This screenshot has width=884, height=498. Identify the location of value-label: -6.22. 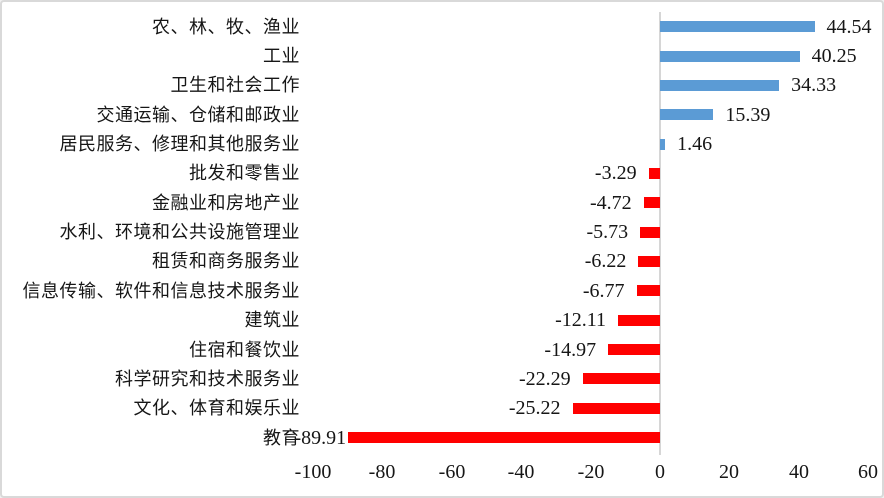
(605, 261).